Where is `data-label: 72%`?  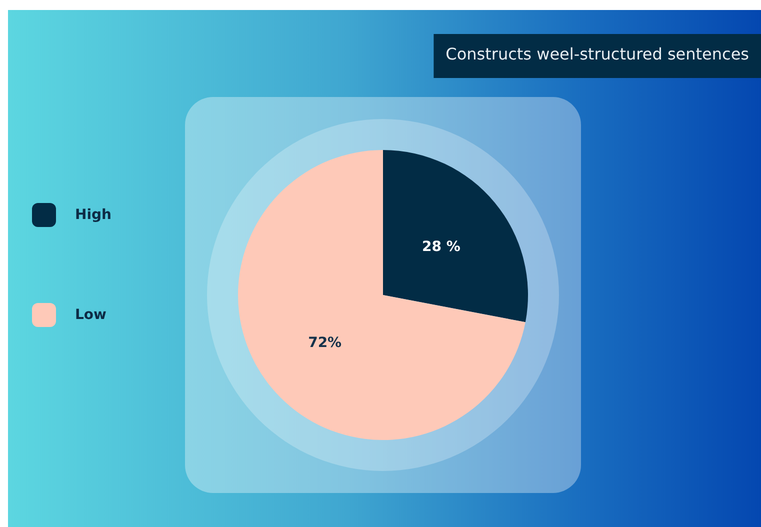 data-label: 72% is located at coordinates (325, 343).